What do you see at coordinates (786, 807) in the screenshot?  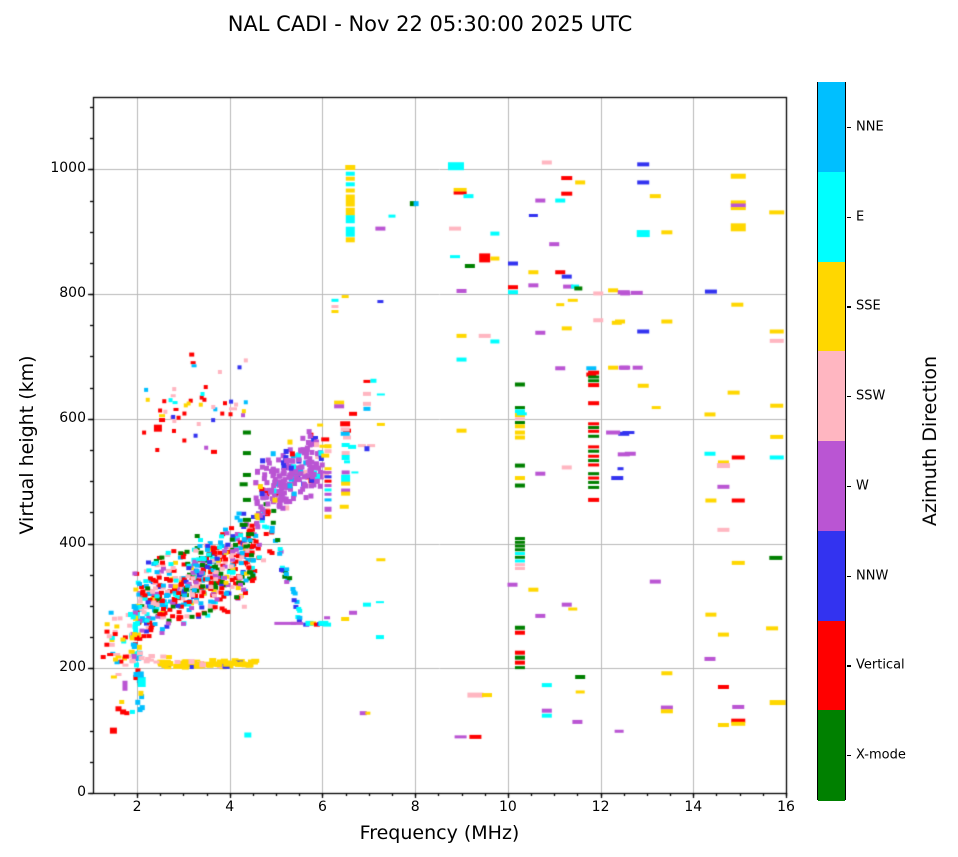 I see `x-tick-label: 16` at bounding box center [786, 807].